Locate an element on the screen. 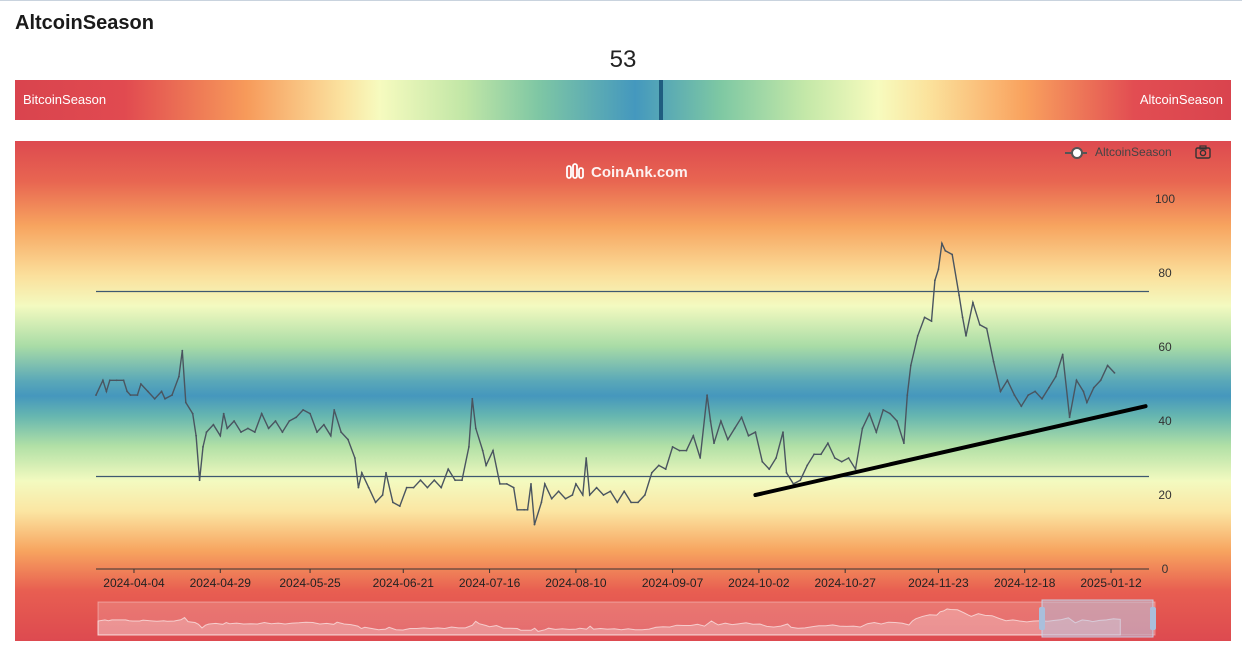  zoom-slider-preview is located at coordinates (609, 622).